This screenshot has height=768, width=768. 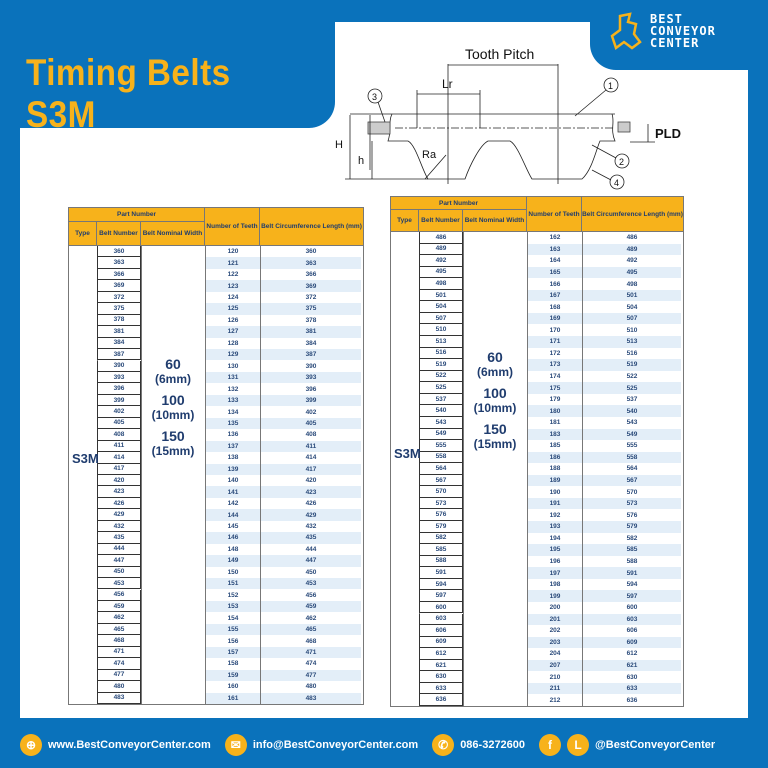 I want to click on belt-number-cell: 504, so click(x=441, y=307).